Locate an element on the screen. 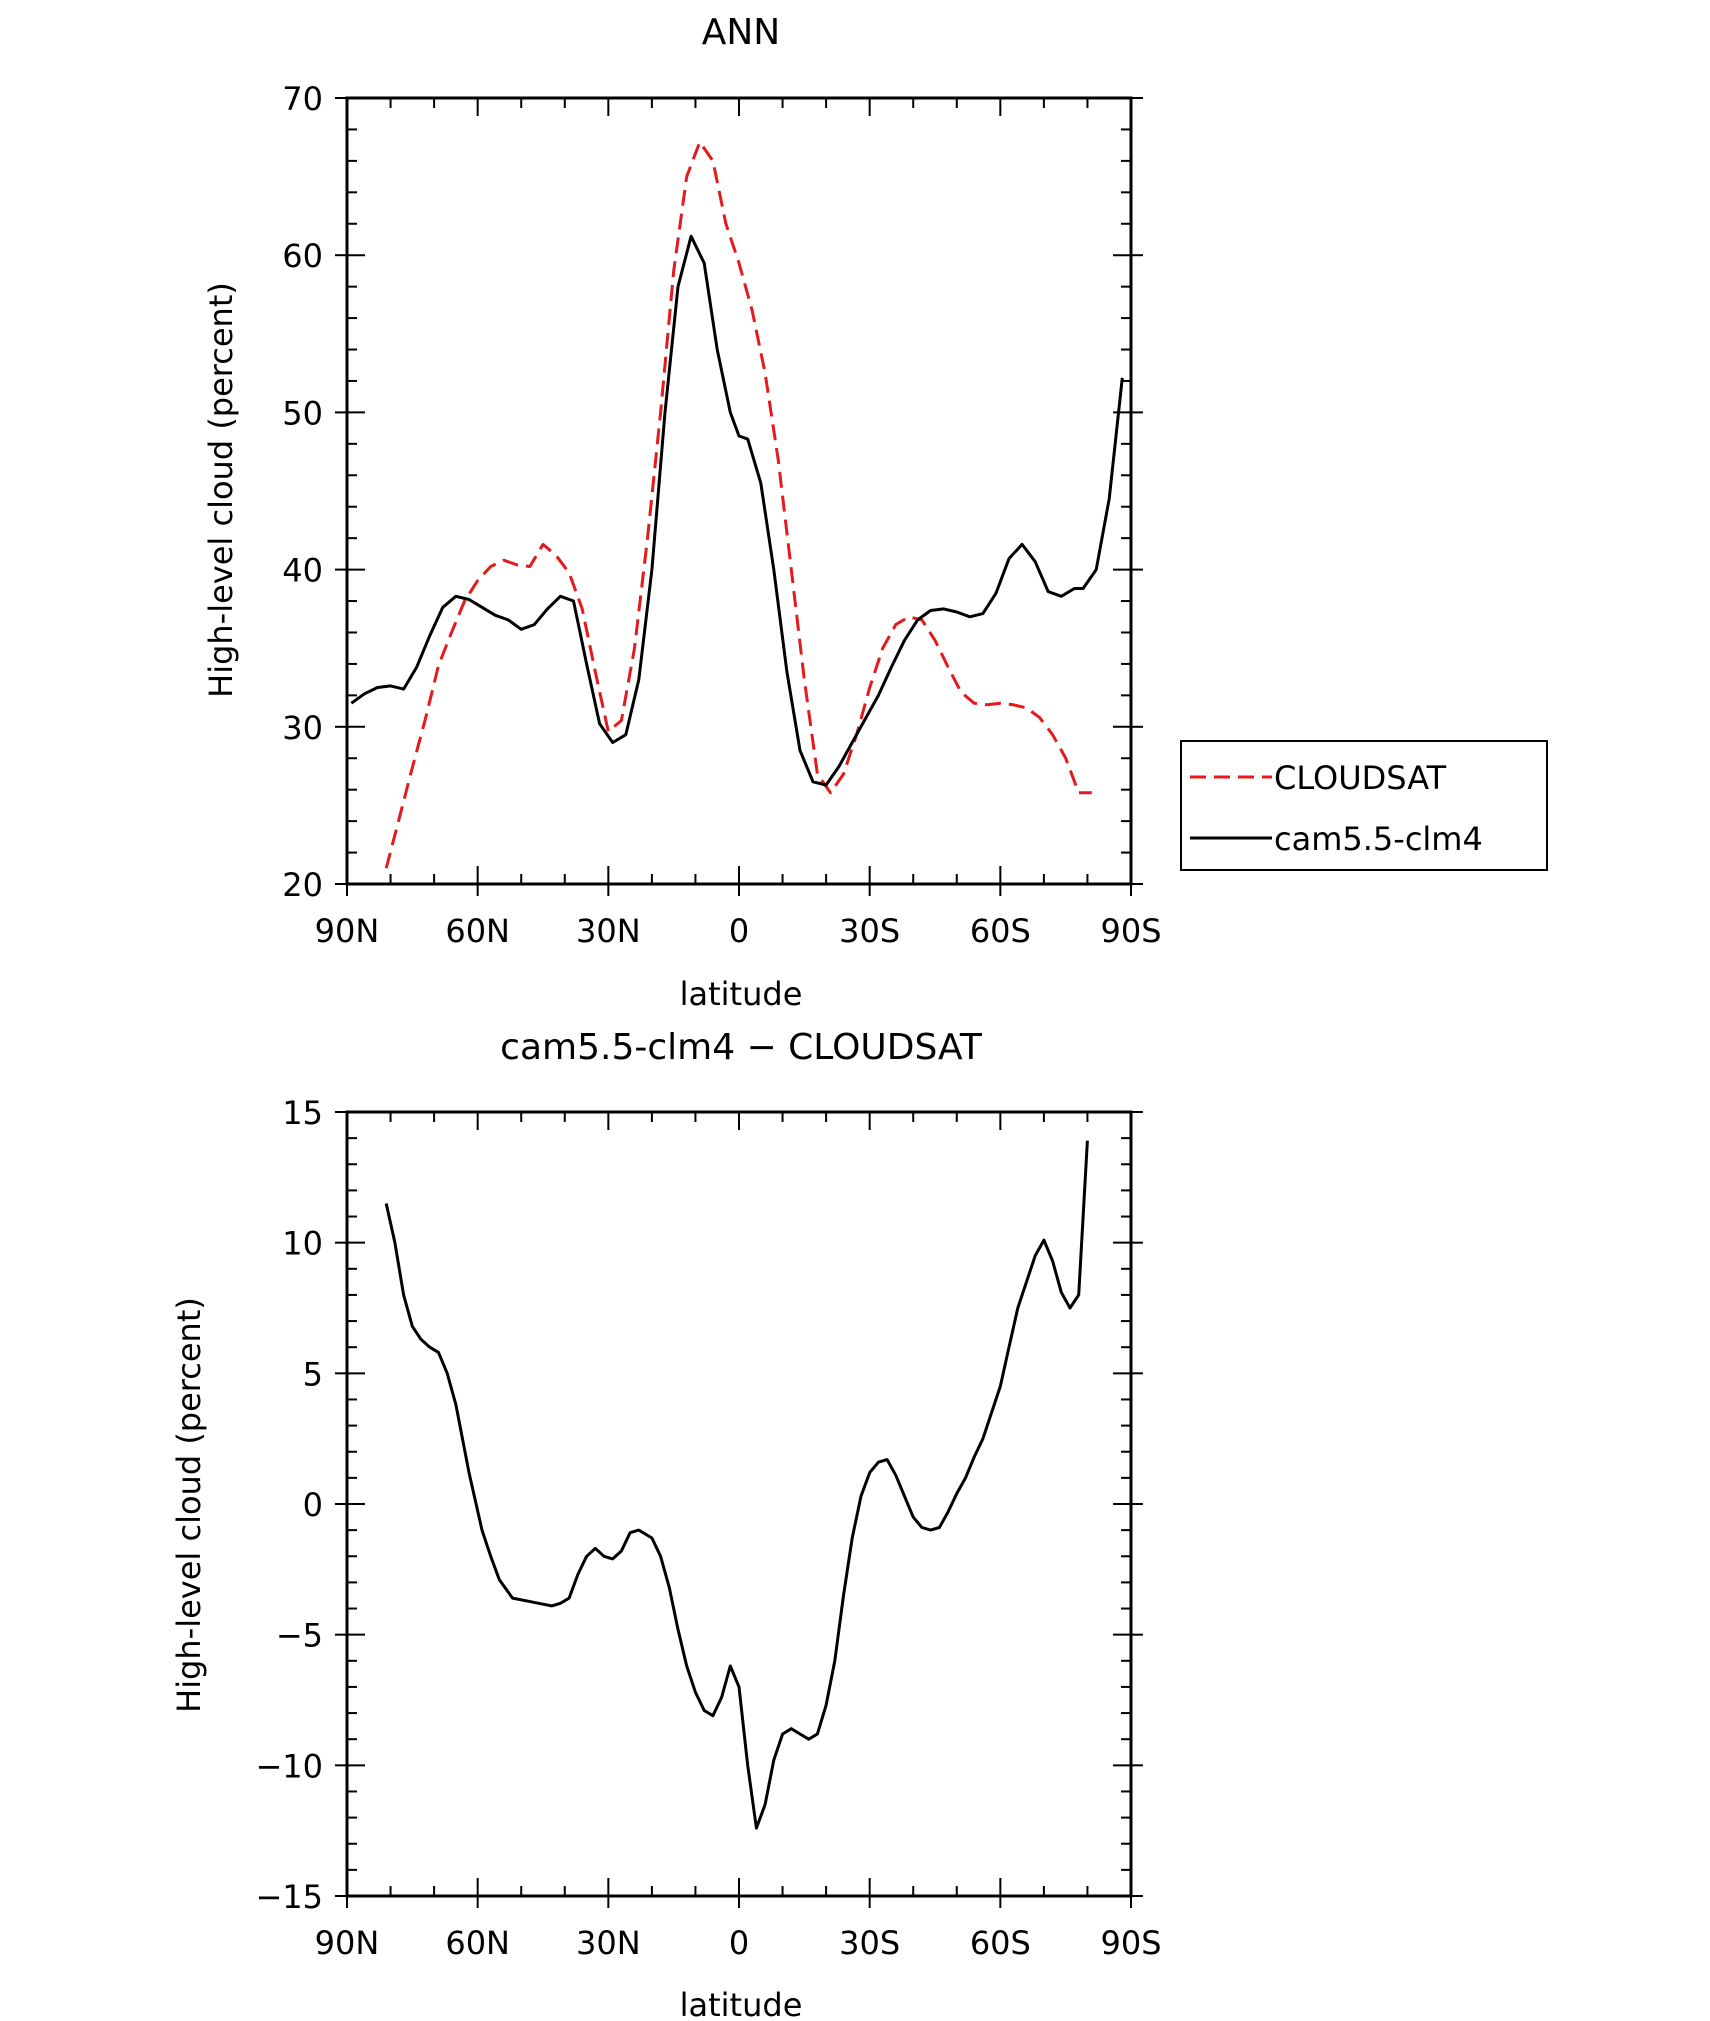 The image size is (1710, 2021). bottom-xtick-label: 90N is located at coordinates (347, 1943).